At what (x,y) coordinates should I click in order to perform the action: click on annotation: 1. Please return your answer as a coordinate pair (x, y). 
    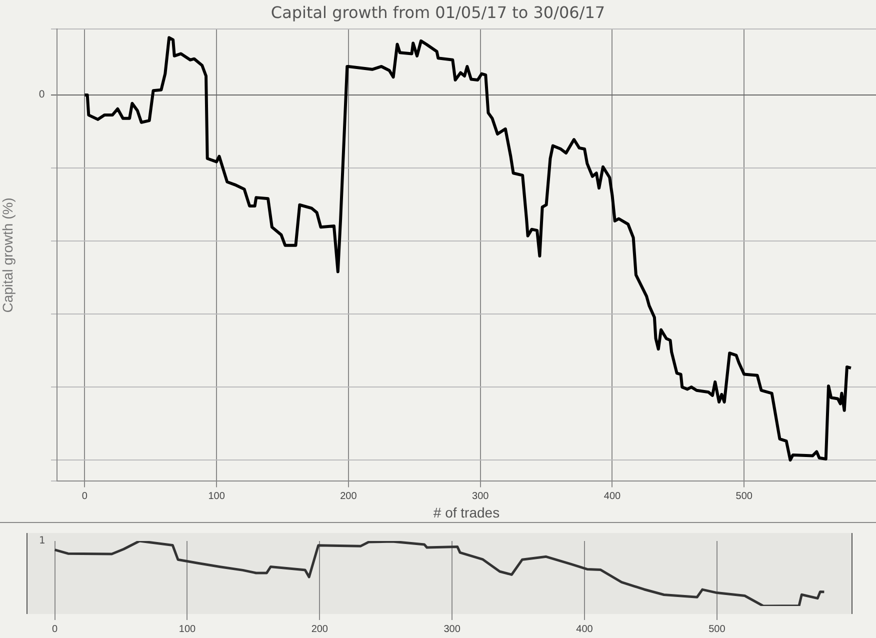
    Looking at the image, I should click on (42, 541).